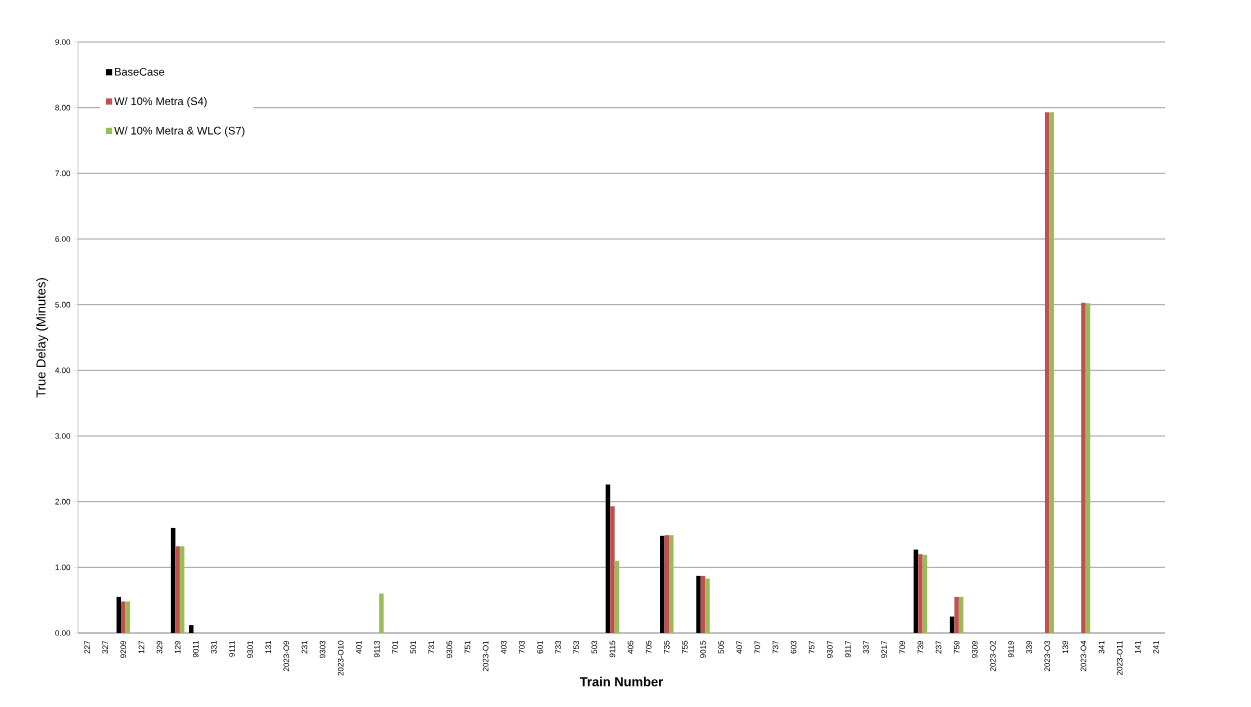 The image size is (1251, 707). What do you see at coordinates (42, 338) in the screenshot?
I see `y-axis-title: True Delay (Minutes)` at bounding box center [42, 338].